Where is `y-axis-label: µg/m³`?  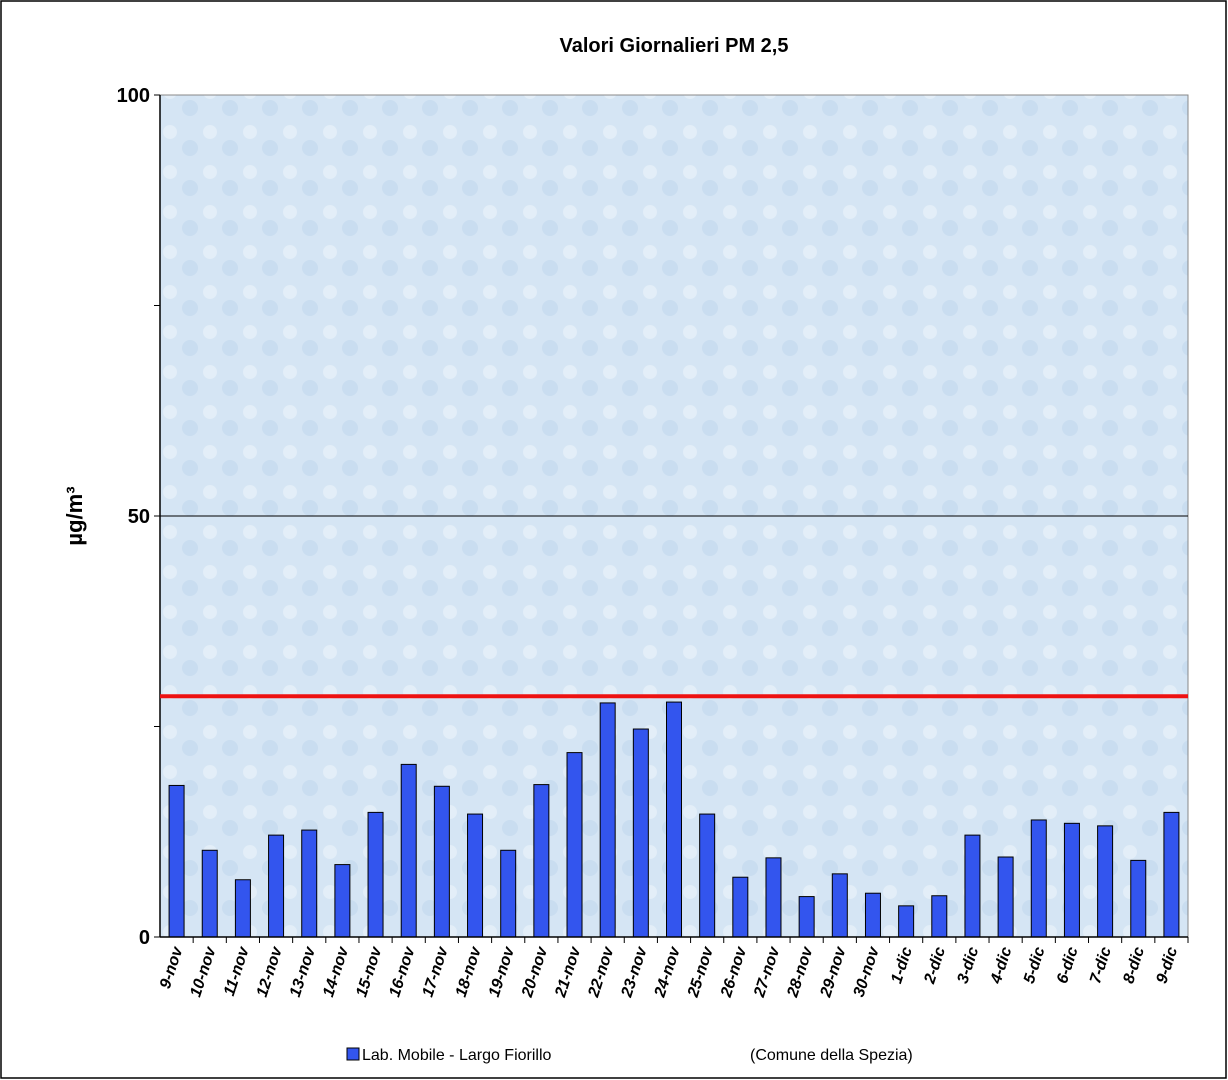
y-axis-label: µg/m³ is located at coordinates (74, 515).